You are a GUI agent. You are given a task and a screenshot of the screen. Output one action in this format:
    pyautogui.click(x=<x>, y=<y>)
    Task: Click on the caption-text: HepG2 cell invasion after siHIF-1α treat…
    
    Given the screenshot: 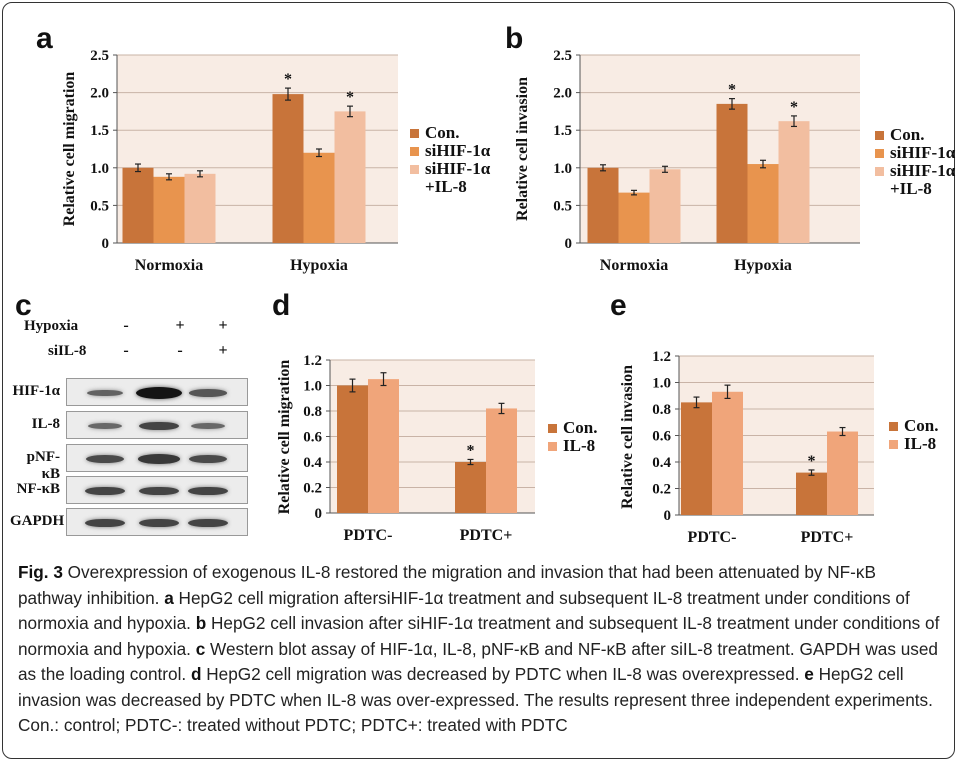 What is the action you would take?
    pyautogui.click(x=479, y=636)
    